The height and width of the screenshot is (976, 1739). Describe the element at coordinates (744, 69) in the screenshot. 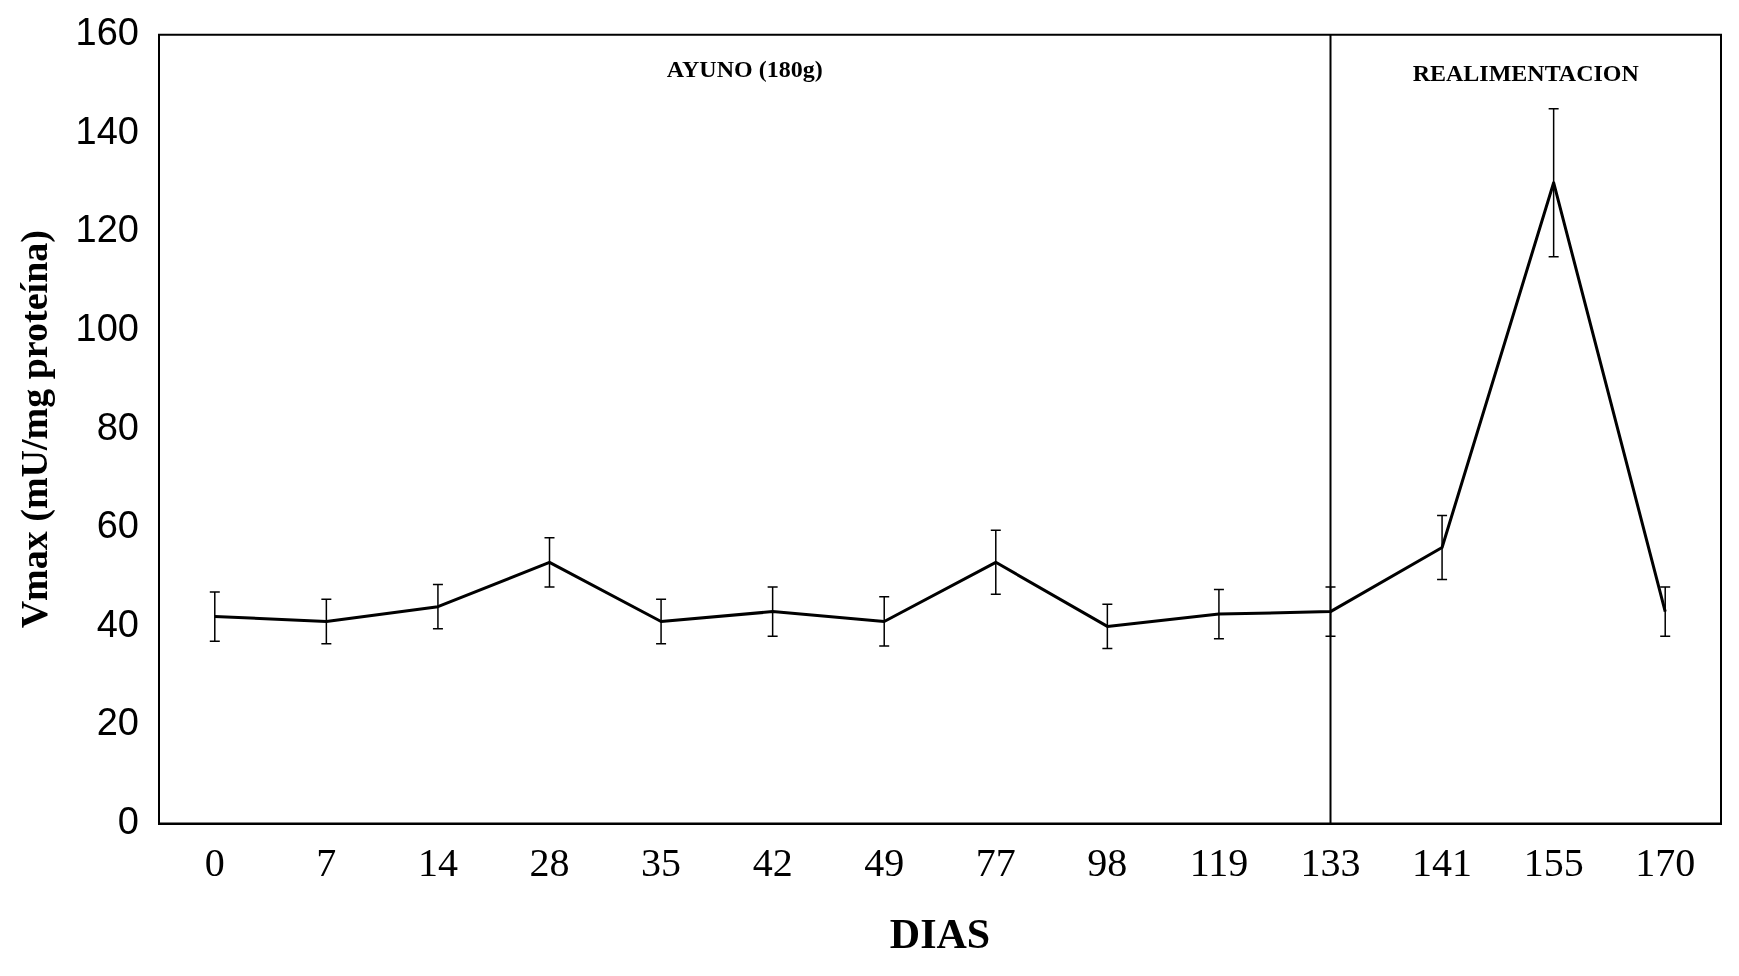

I see `annotation: AYUNO (180g)` at that location.